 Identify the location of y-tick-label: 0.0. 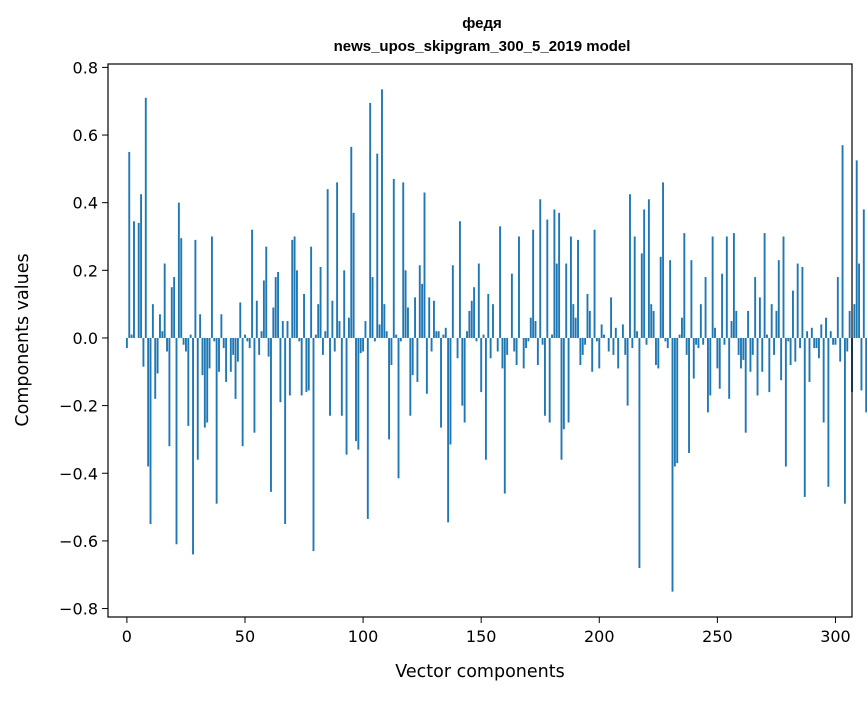
(85, 338).